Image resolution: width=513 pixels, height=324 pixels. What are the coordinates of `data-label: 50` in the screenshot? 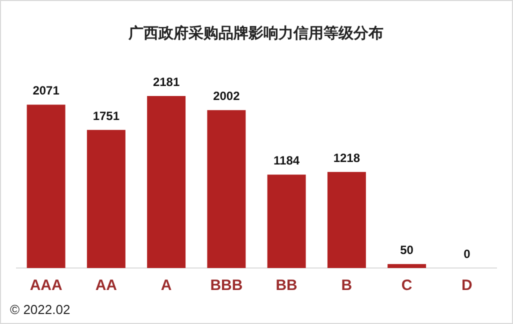 It's located at (407, 250).